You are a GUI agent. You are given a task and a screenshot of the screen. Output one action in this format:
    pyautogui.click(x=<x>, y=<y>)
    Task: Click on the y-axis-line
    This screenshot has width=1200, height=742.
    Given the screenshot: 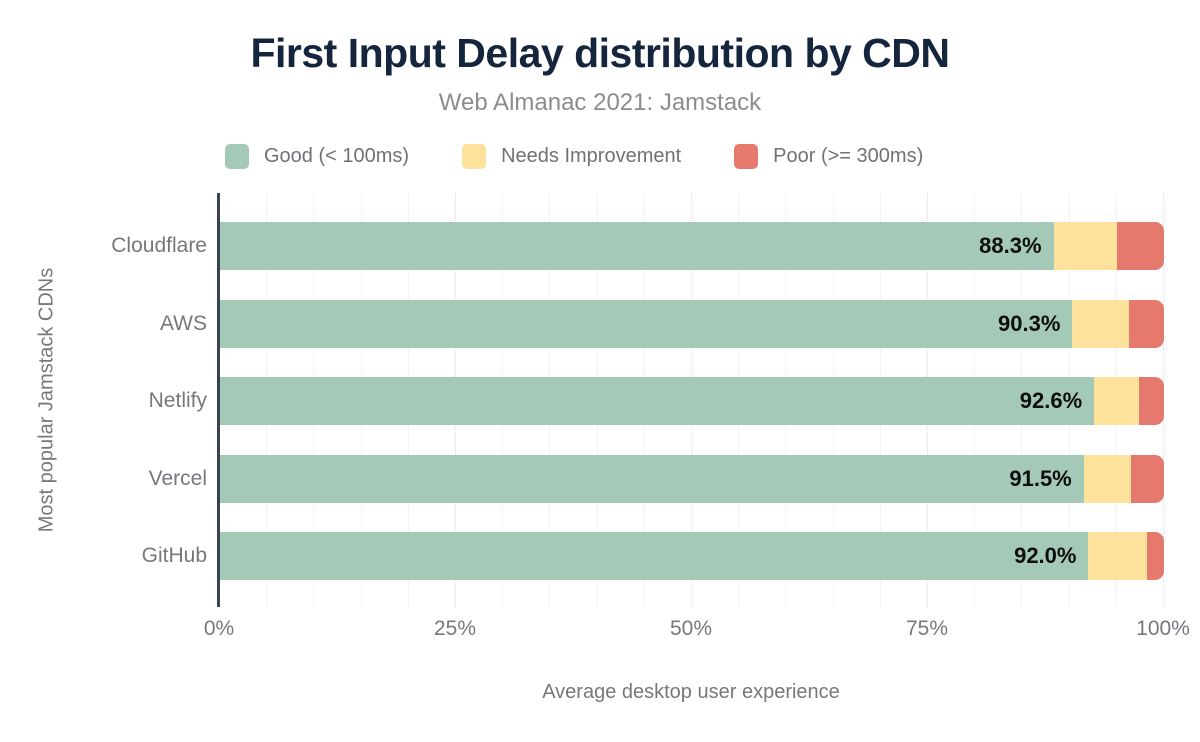 What is the action you would take?
    pyautogui.click(x=218, y=400)
    